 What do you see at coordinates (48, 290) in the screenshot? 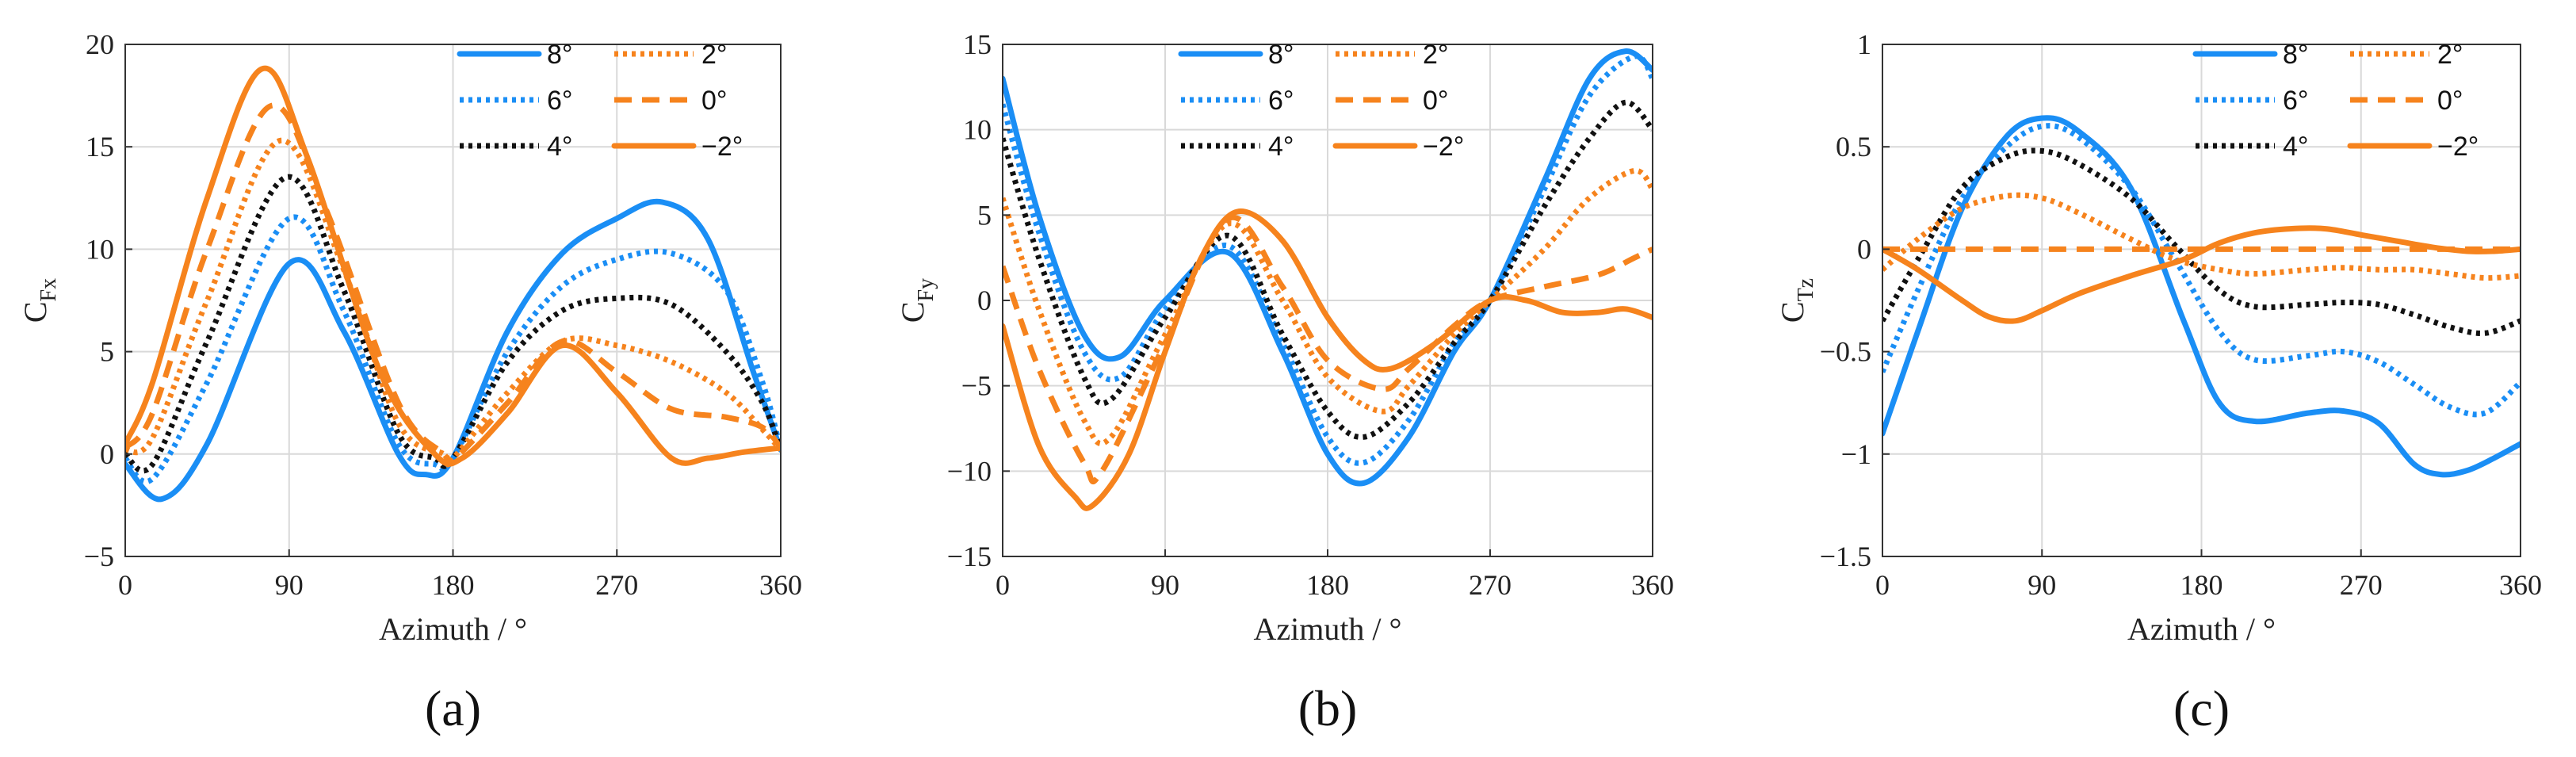
I see `y-axis-label-sub: Fx` at bounding box center [48, 290].